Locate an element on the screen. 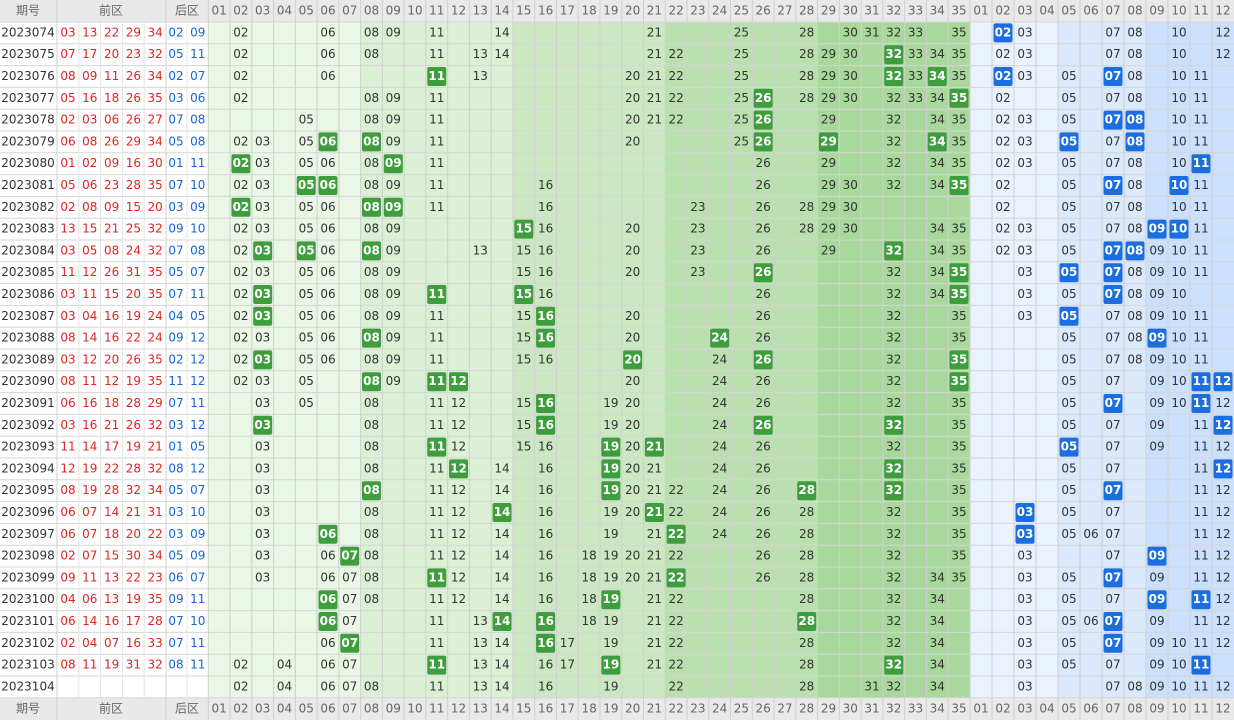 This screenshot has width=1234, height=720. back-cell: 12 is located at coordinates (1222, 556).